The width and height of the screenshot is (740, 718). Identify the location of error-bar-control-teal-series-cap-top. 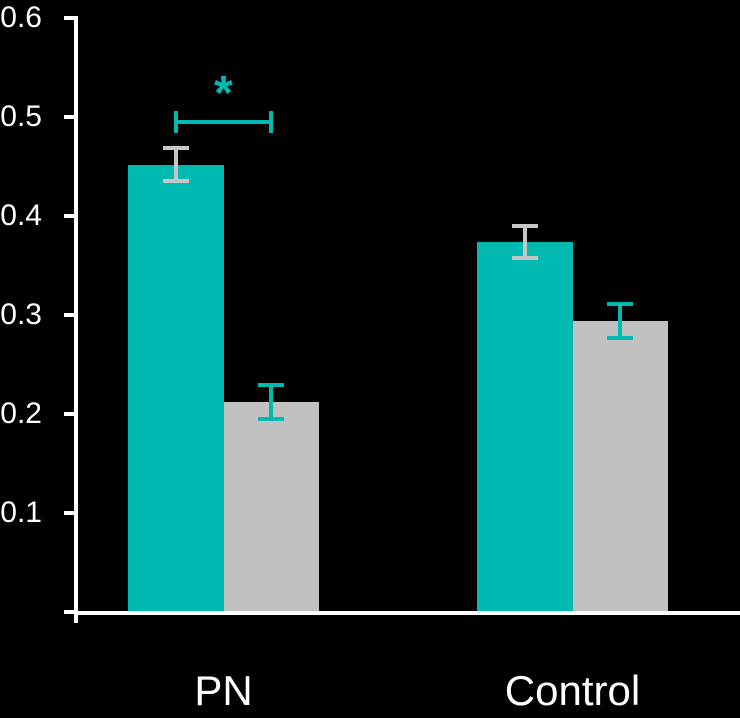
(524, 225).